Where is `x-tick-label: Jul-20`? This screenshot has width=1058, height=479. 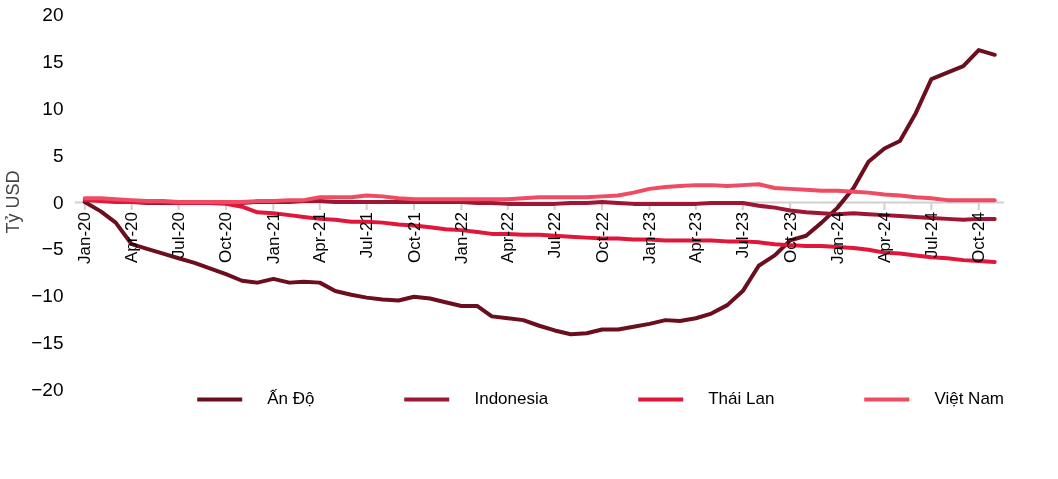
x-tick-label: Jul-20 is located at coordinates (179, 235).